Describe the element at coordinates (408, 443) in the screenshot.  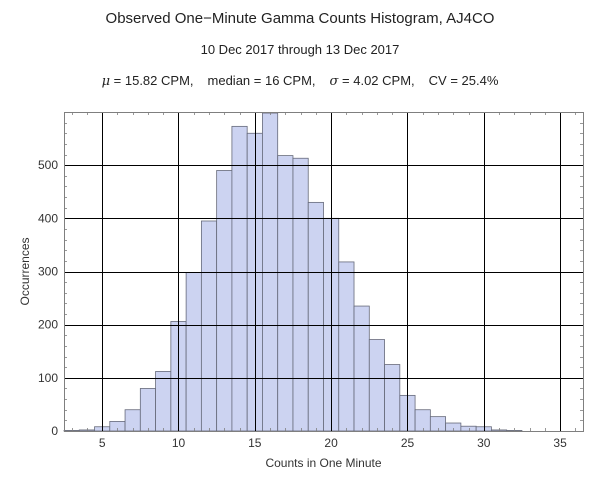
I see `x-tick-label: 25` at that location.